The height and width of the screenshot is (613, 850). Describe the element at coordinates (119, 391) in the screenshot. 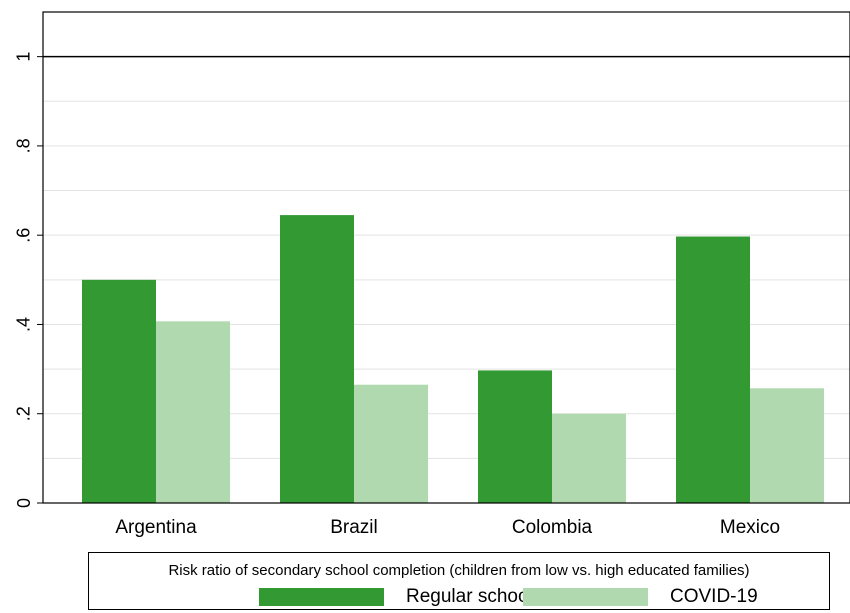

I see `bar-argentina-regular` at that location.